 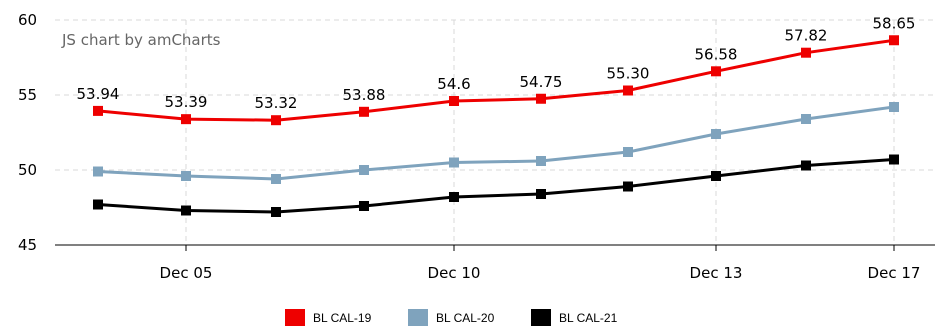 I want to click on x-tick-label: Dec 13, so click(x=716, y=273).